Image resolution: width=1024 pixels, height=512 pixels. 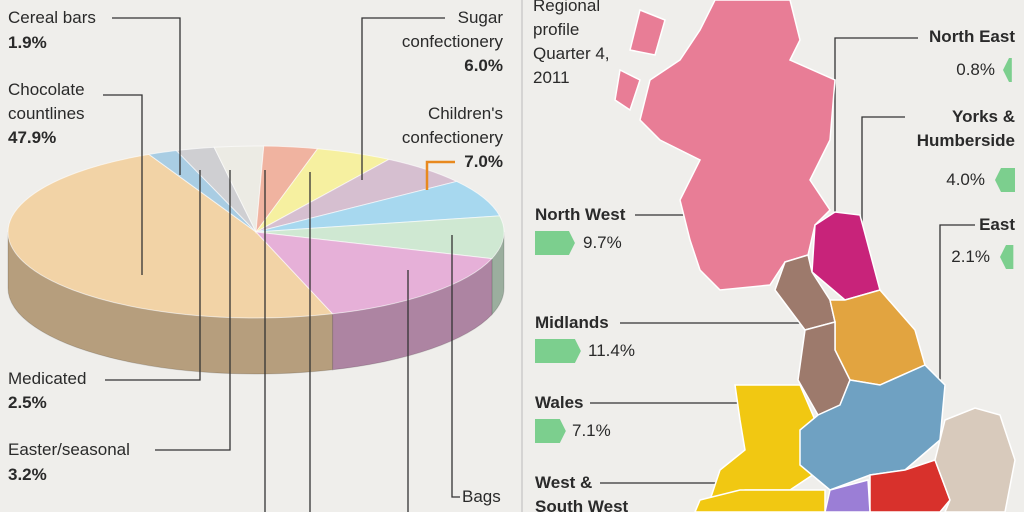 I want to click on value-label: 7.0%, so click(x=483, y=161).